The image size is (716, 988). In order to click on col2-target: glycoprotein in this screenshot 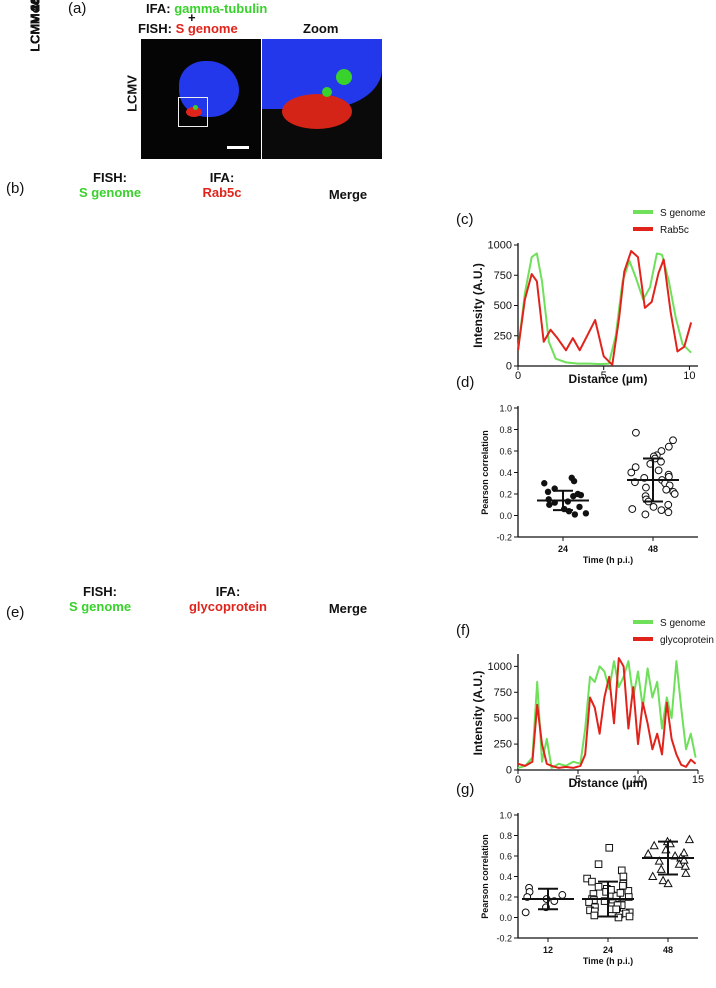, I will do `click(227, 606)`.